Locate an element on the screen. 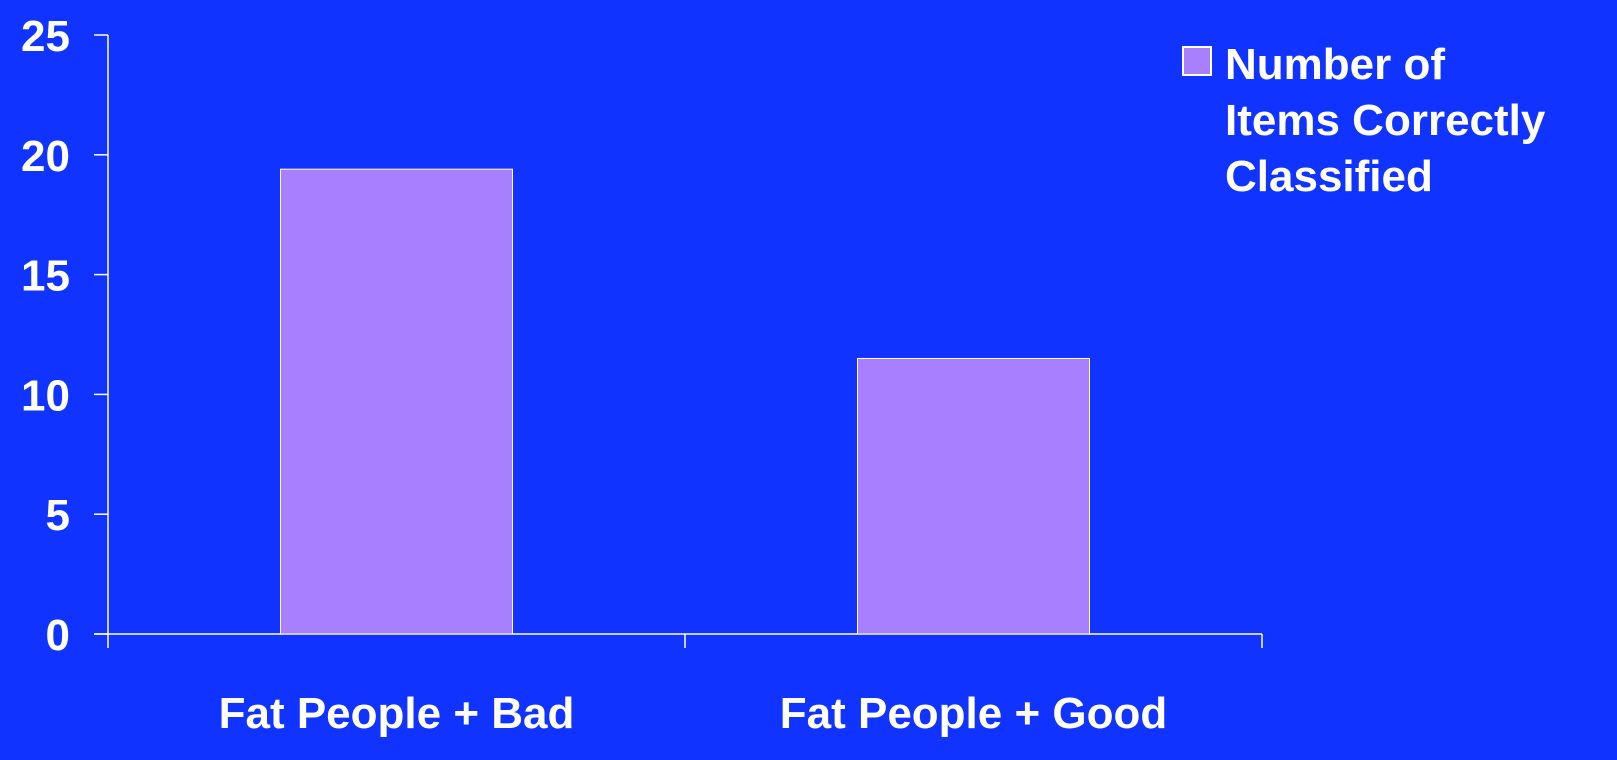 The height and width of the screenshot is (760, 1617). y-tick-label: 25 is located at coordinates (45, 36).